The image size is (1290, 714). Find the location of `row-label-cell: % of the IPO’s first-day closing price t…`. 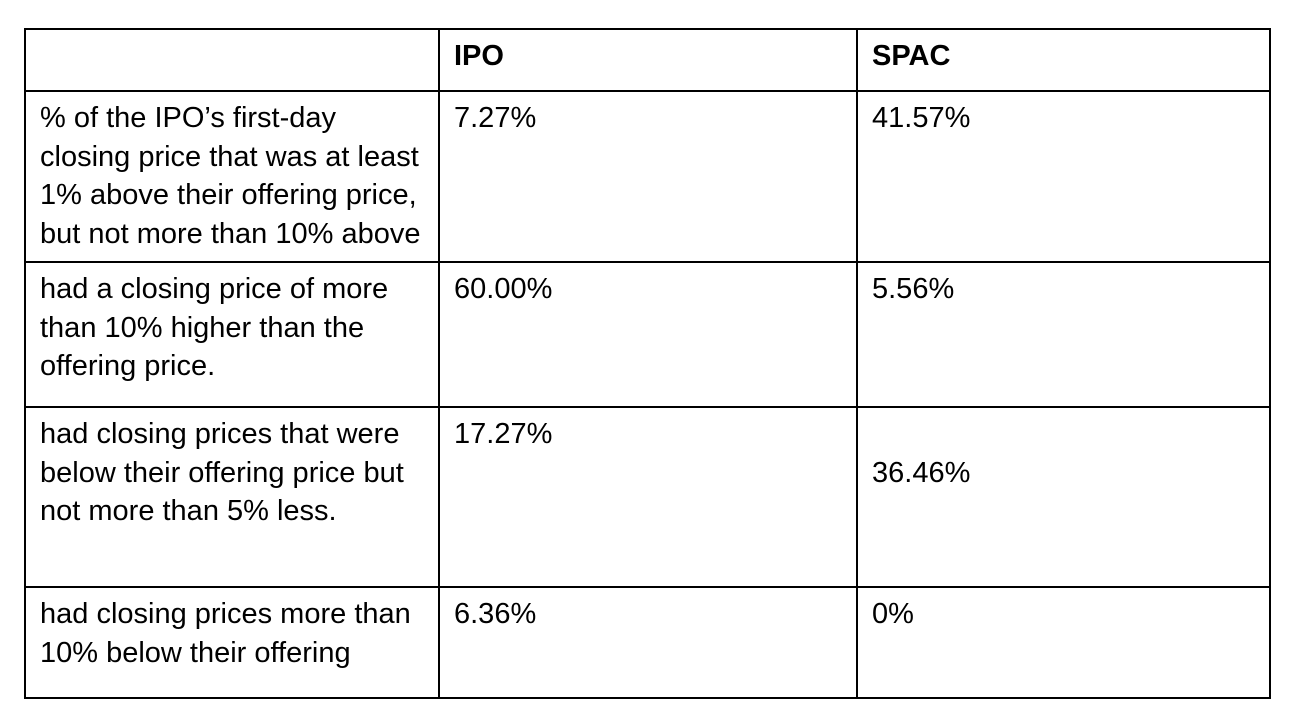

row-label-cell: % of the IPO’s first-day closing price t… is located at coordinates (232, 176).